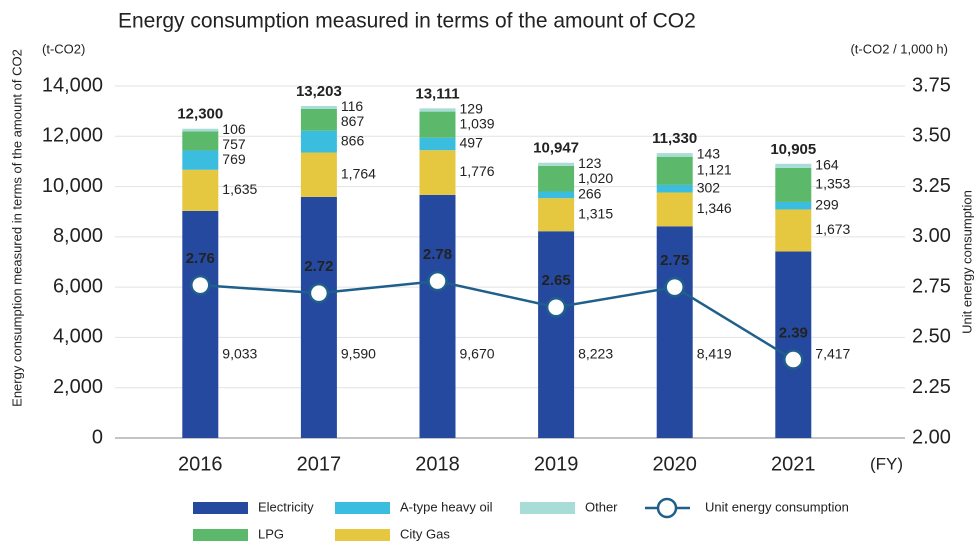 The width and height of the screenshot is (979, 546). I want to click on value-label: 116, so click(352, 106).